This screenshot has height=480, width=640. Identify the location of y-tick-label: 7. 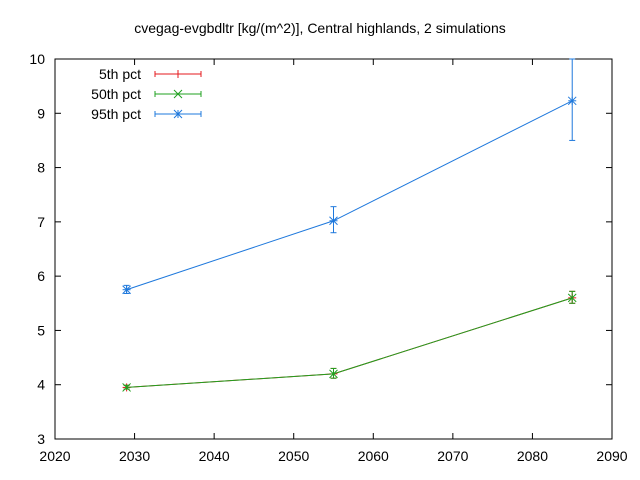
(41, 222).